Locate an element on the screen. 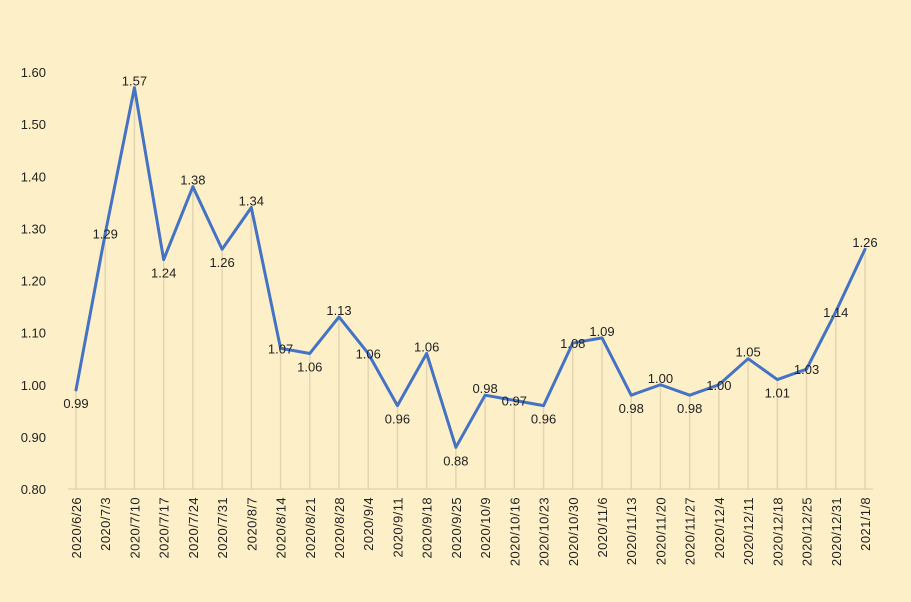  x-tick-label: 2020/8/14 is located at coordinates (281, 527).